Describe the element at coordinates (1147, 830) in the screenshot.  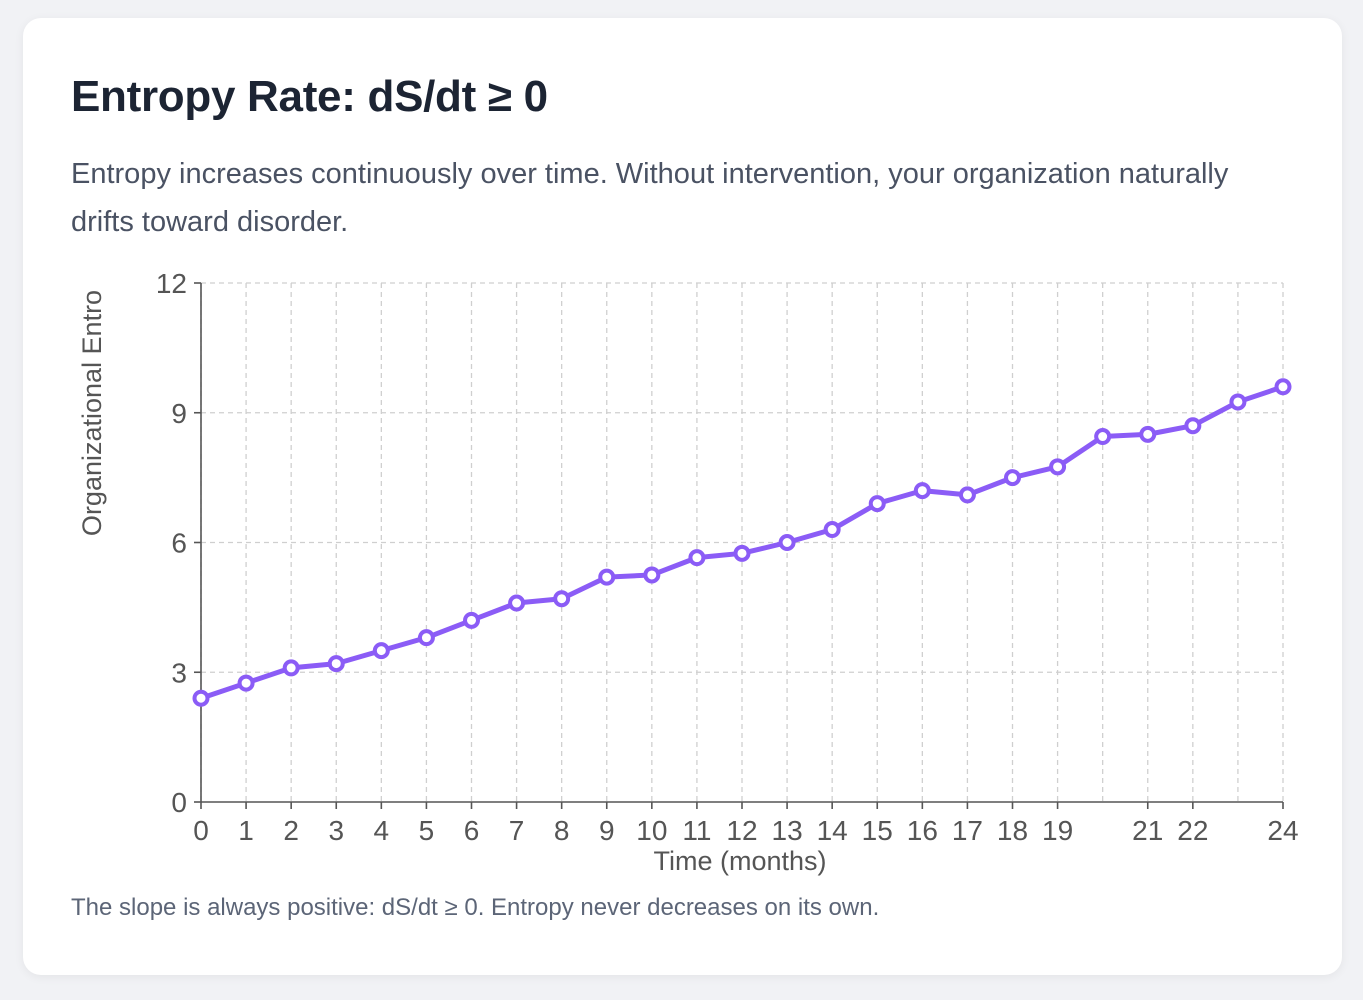
I see `x-tick-label: 21` at that location.